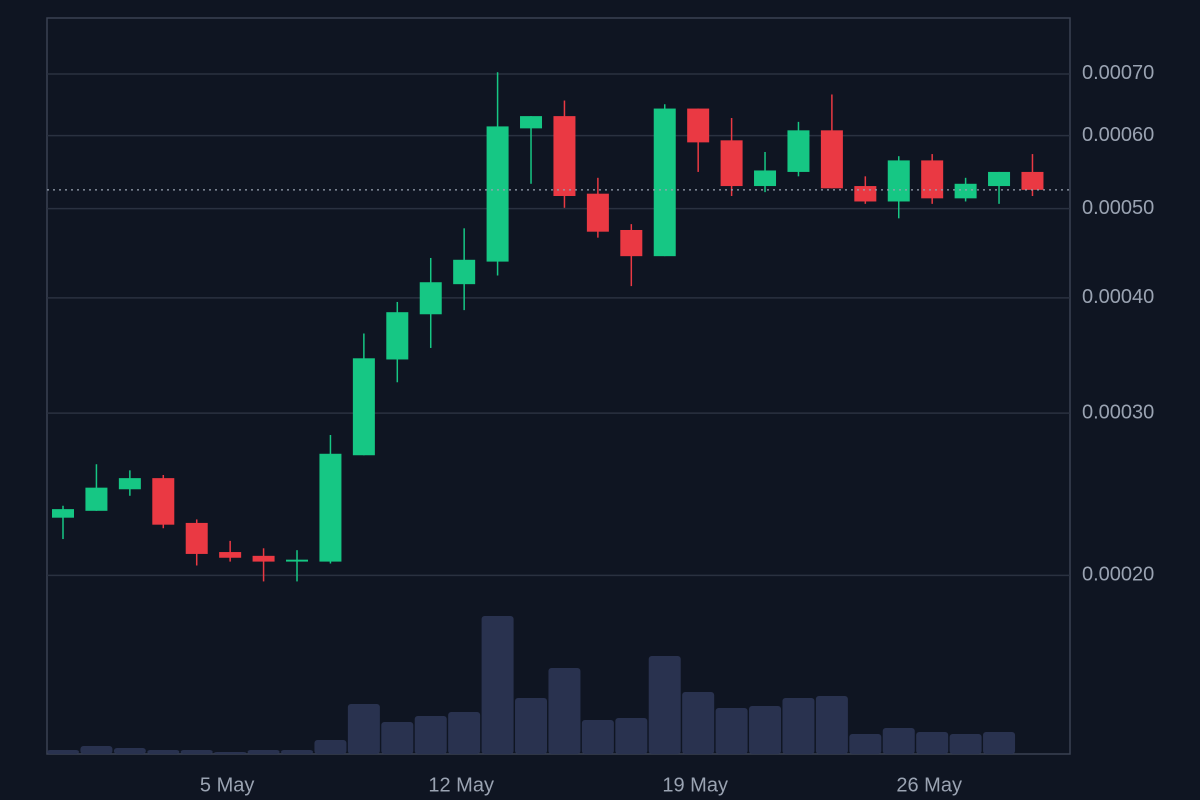  I want to click on x-tick-label: 12 May, so click(461, 785).